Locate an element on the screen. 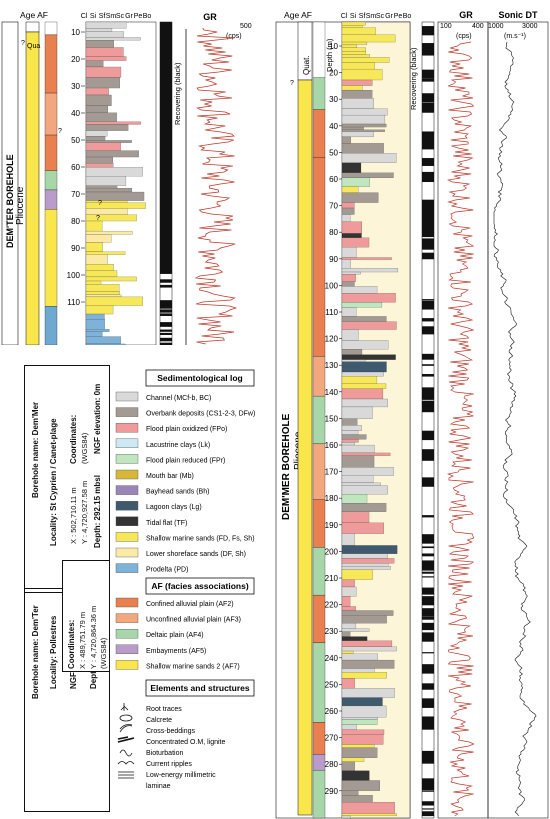  legend-item-label: Current ripples is located at coordinates (169, 764).